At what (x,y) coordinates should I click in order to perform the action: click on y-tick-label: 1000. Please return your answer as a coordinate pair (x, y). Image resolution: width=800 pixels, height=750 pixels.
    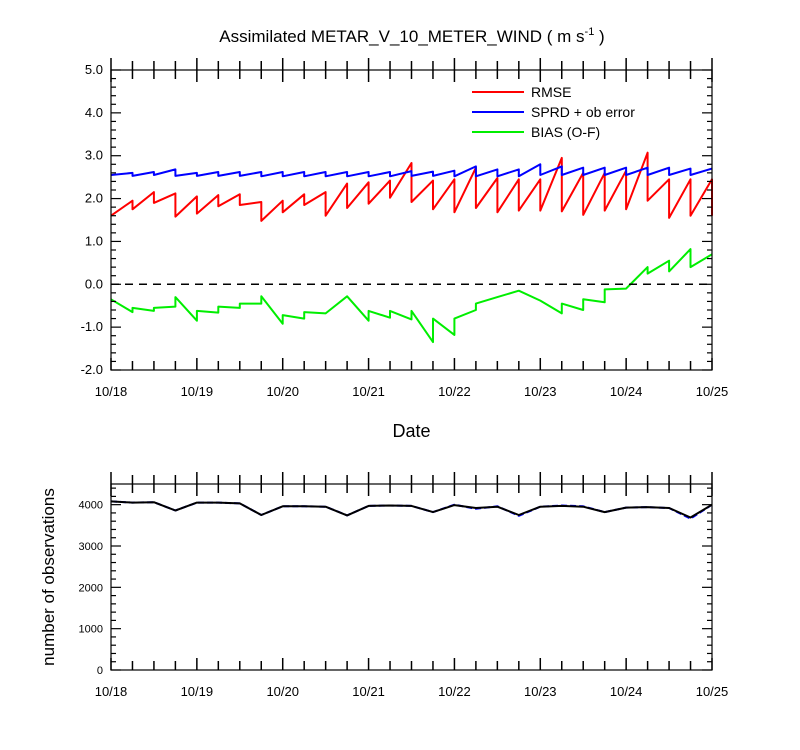
    Looking at the image, I should click on (91, 630).